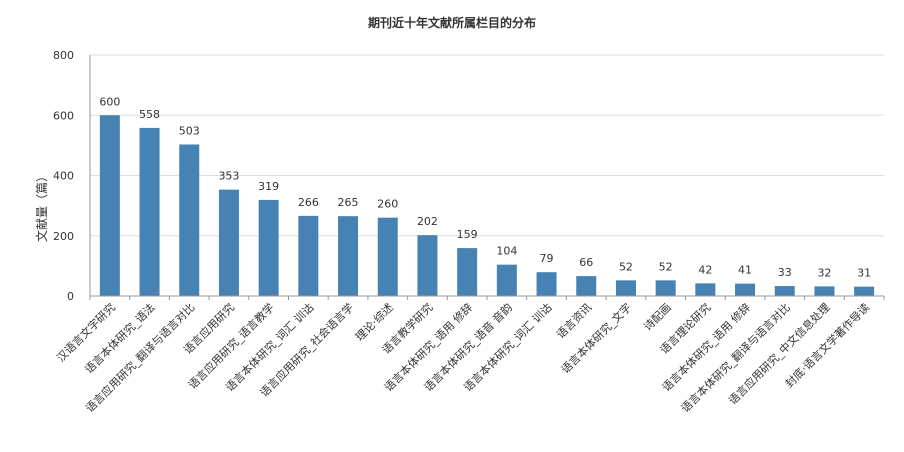  I want to click on data-label: 33, so click(785, 272).